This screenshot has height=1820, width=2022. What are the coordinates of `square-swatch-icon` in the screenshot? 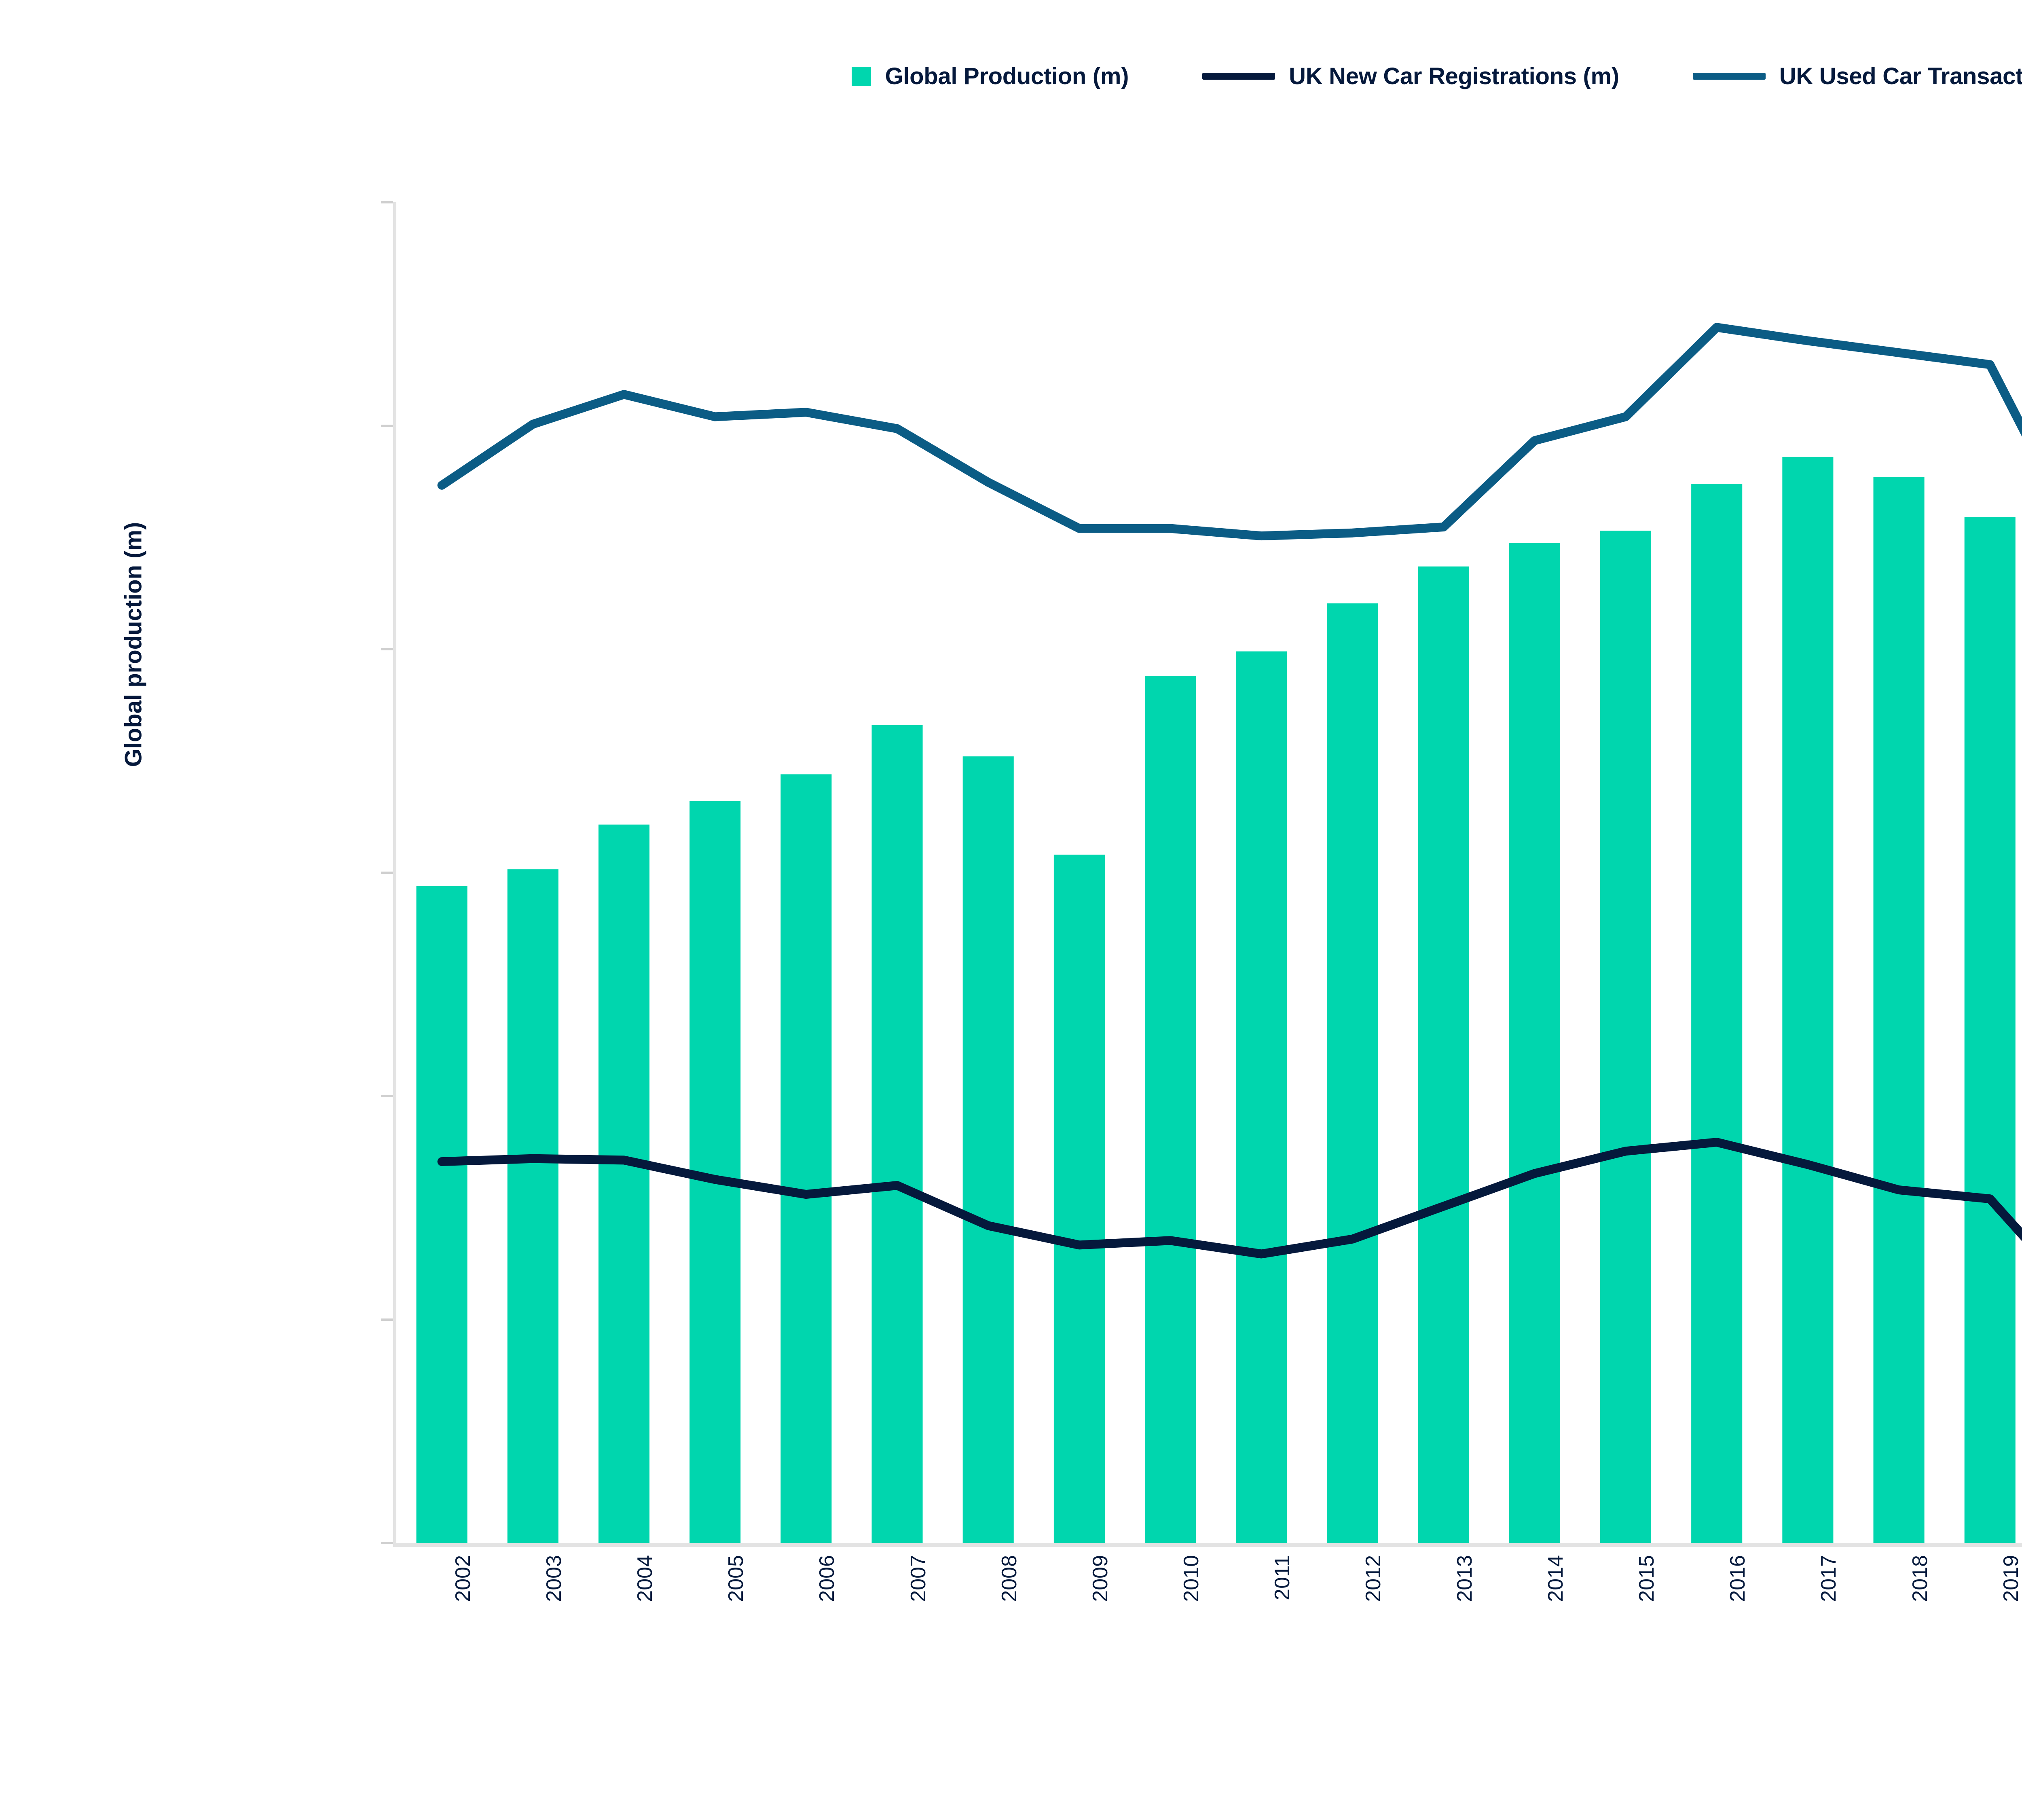 It's located at (861, 76).